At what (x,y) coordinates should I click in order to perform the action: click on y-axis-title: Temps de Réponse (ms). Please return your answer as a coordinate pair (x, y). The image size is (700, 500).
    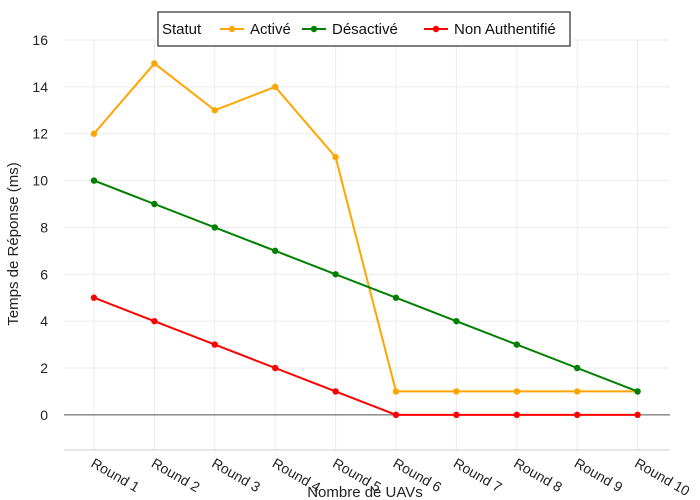
    Looking at the image, I should click on (13, 243).